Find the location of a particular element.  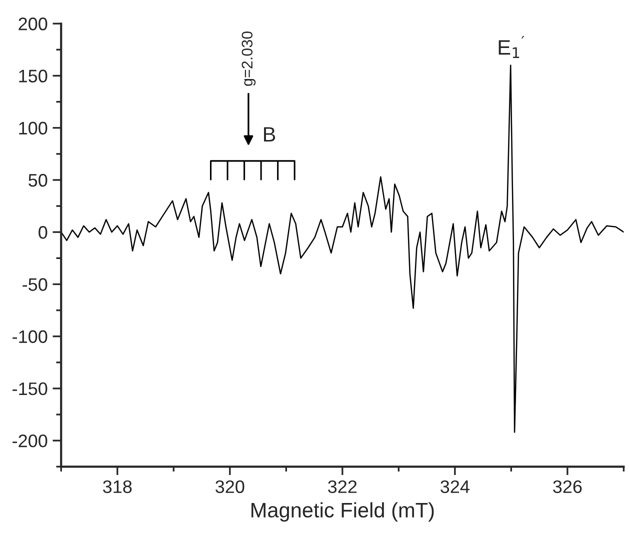

annotation: g=2.030 is located at coordinates (249, 58).